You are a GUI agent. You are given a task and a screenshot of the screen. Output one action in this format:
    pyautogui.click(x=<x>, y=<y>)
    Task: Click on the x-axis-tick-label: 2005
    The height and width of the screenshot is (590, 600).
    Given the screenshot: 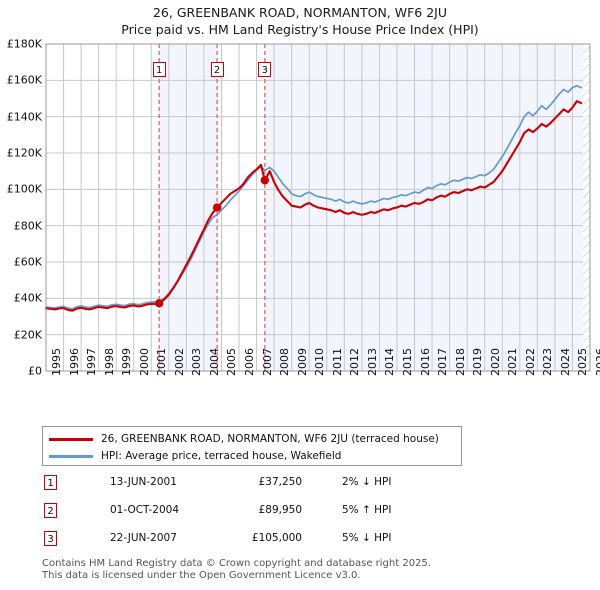 What is the action you would take?
    pyautogui.click(x=232, y=362)
    